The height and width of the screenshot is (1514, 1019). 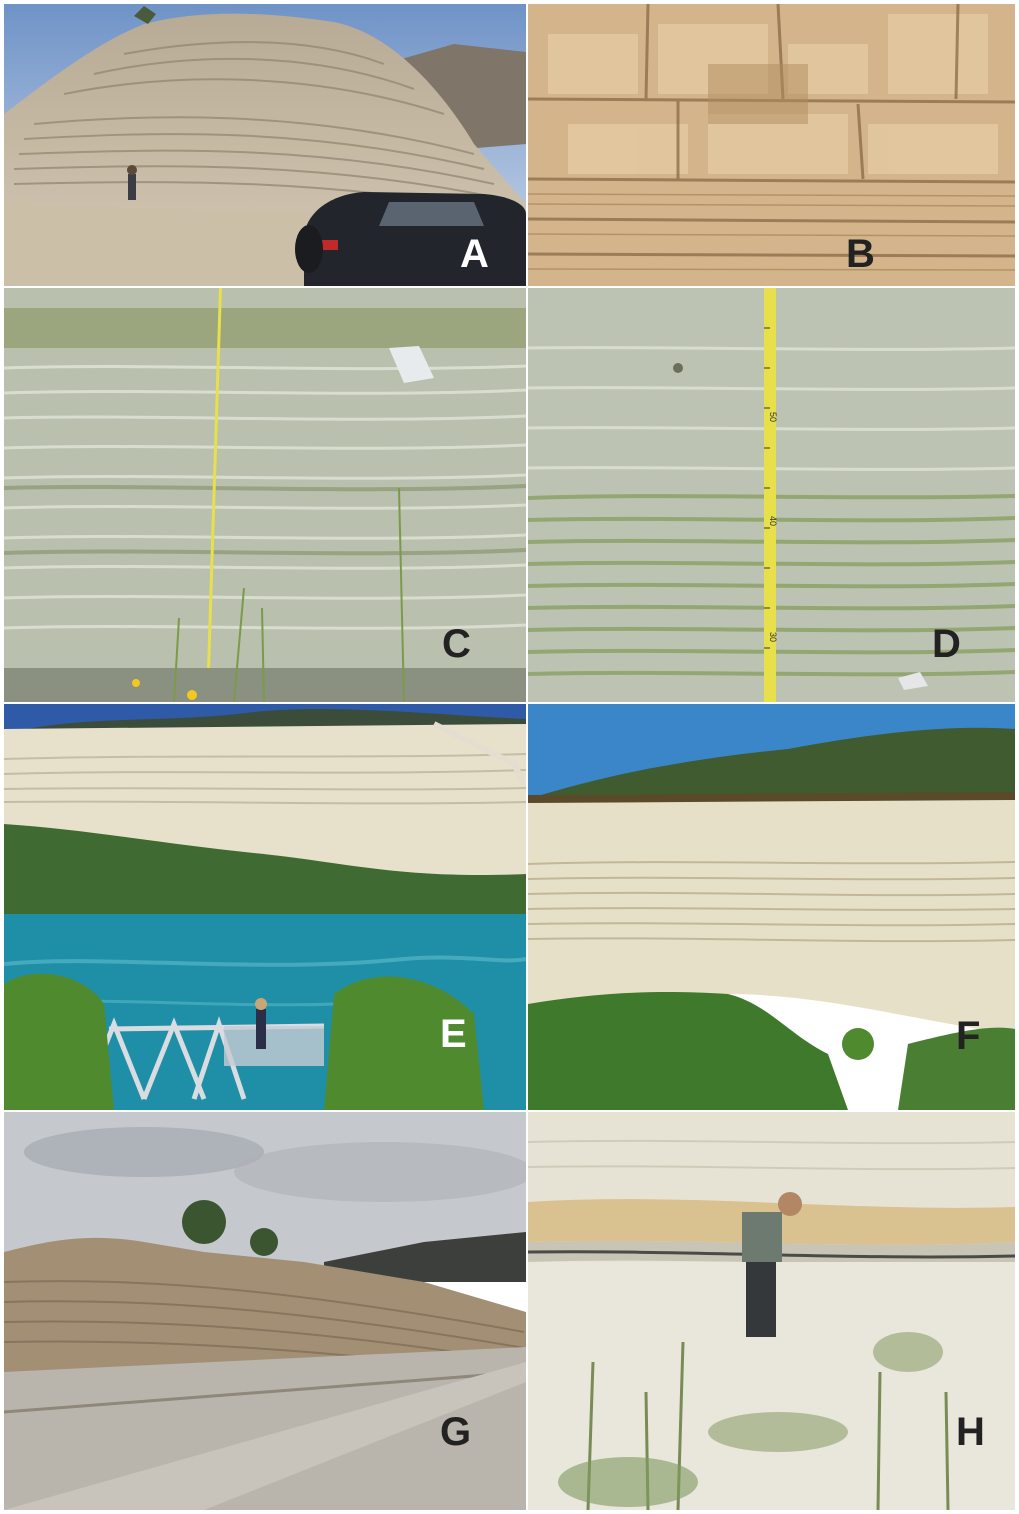 I want to click on panel-f: F, so click(x=771, y=907).